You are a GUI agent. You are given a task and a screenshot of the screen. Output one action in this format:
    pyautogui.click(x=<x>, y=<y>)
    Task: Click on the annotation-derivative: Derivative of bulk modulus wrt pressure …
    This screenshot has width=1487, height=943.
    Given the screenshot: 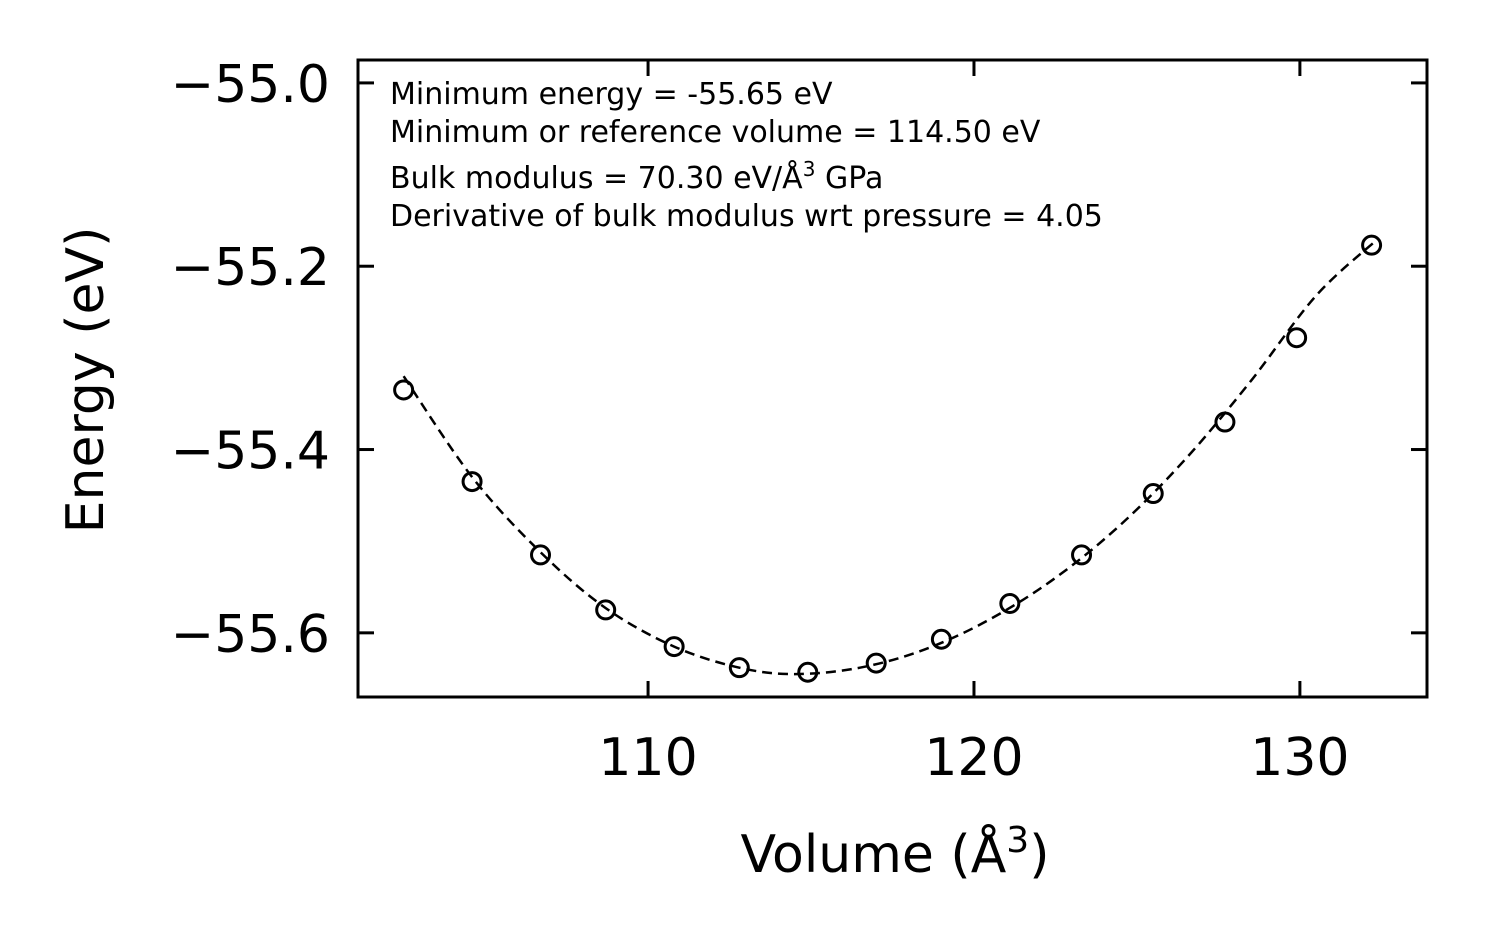 What is the action you would take?
    pyautogui.click(x=746, y=216)
    